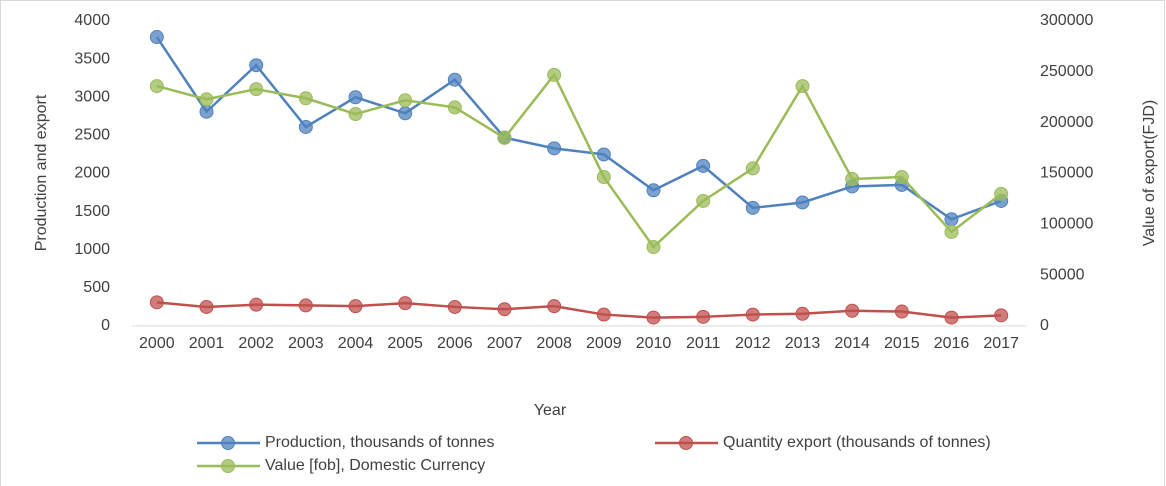 Image resolution: width=1166 pixels, height=486 pixels. Describe the element at coordinates (579, 310) in the screenshot. I see `series-line` at that location.